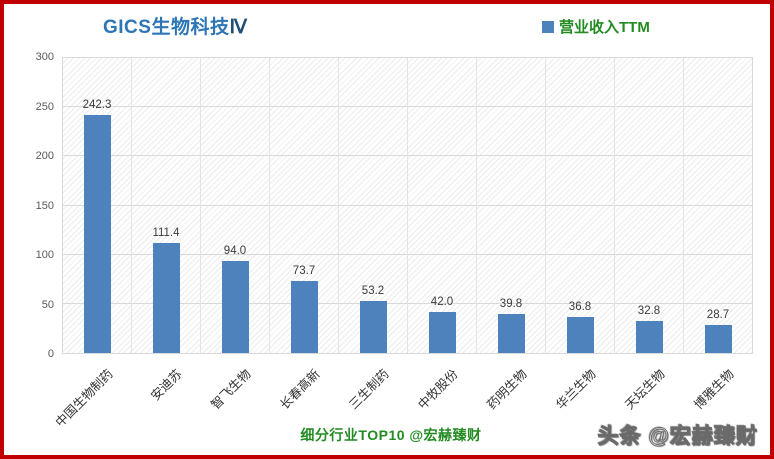  What do you see at coordinates (548, 26) in the screenshot?
I see `legend-marker-icon` at bounding box center [548, 26].